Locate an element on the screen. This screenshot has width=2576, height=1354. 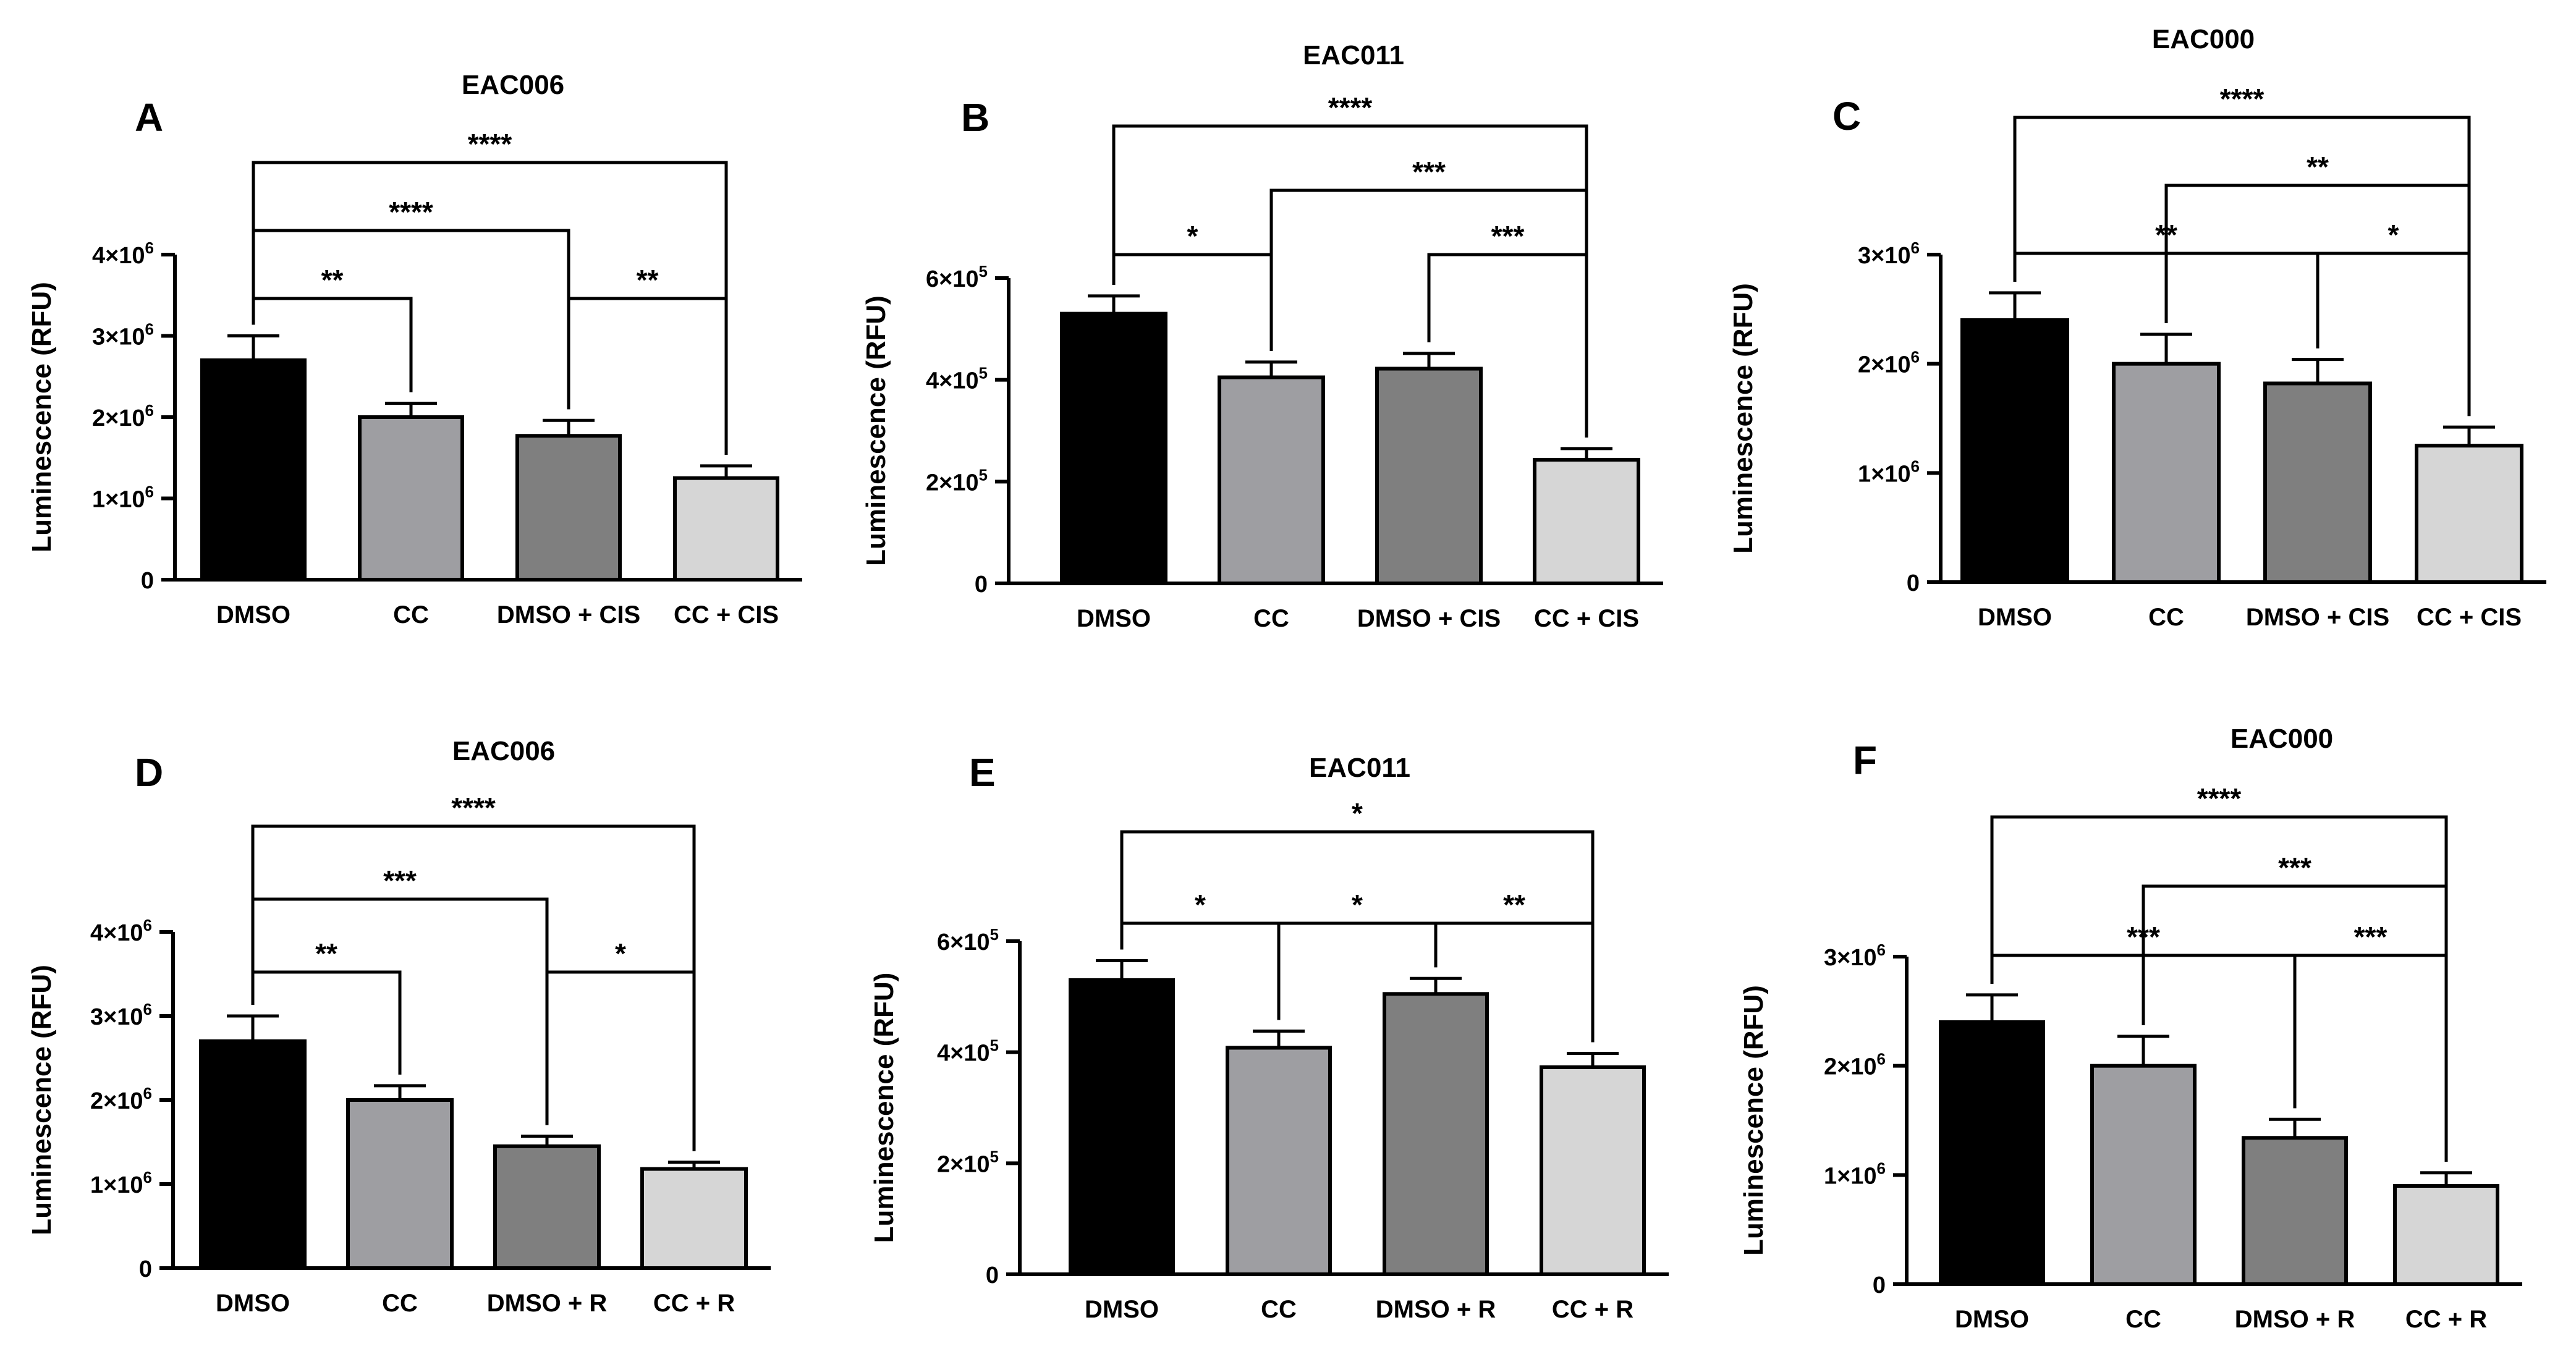
panel-label: A is located at coordinates (149, 117).